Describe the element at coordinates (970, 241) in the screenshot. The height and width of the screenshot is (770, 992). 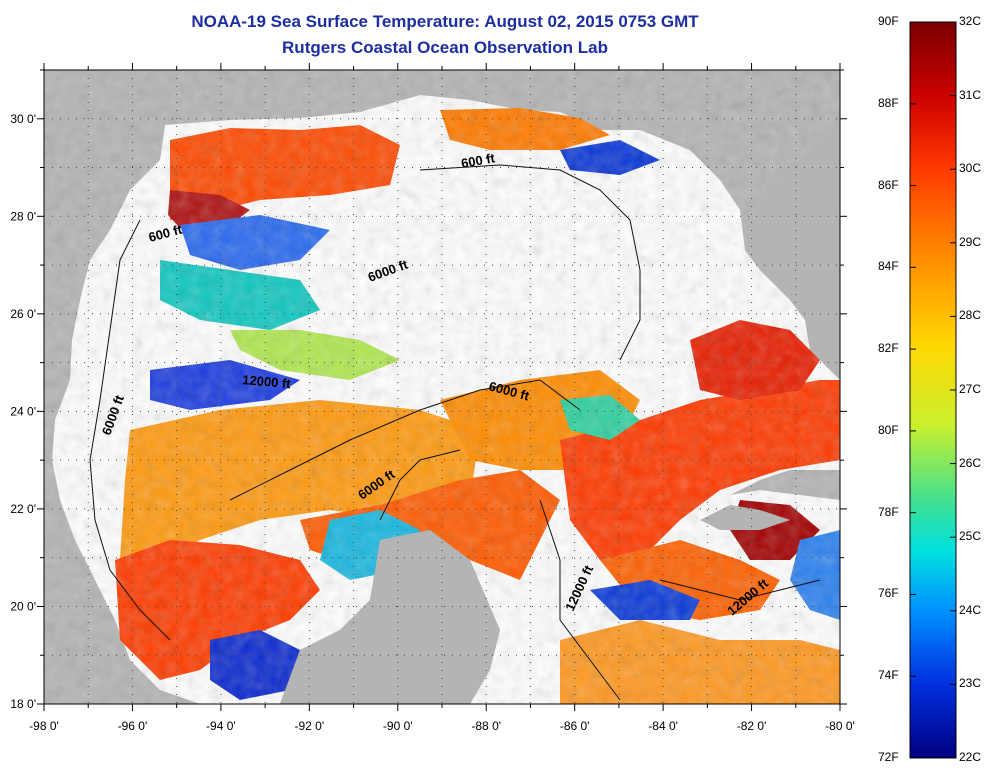
I see `colorbar-c-label: 29C` at that location.